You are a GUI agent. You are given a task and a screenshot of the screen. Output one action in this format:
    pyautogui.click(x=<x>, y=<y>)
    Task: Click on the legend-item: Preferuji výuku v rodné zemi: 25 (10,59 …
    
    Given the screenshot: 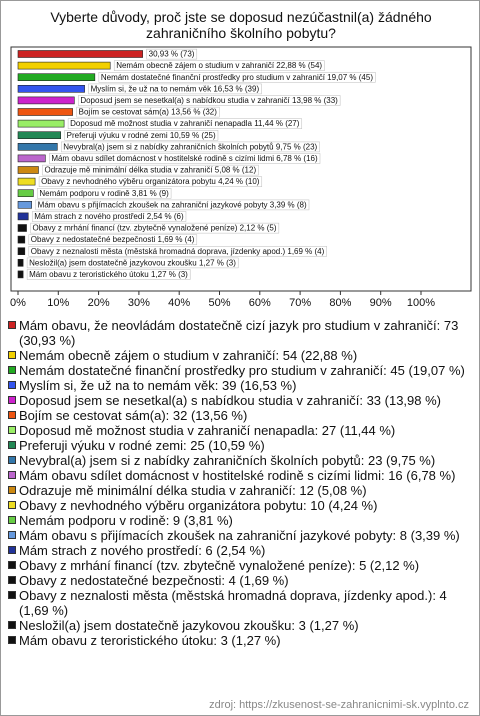 What is the action you would take?
    pyautogui.click(x=240, y=445)
    